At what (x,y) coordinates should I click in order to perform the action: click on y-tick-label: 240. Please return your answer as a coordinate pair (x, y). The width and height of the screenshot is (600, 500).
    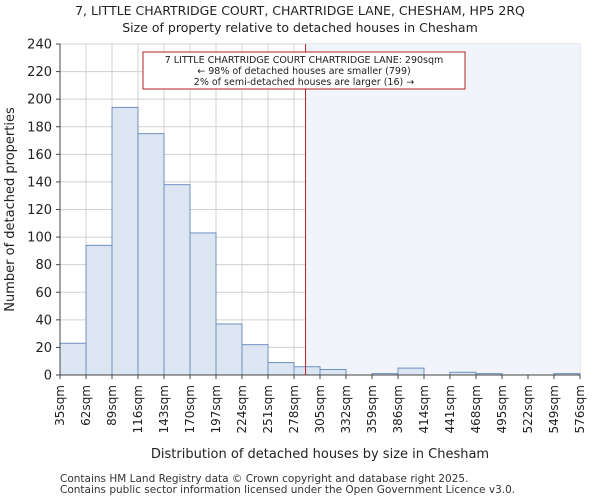
    Looking at the image, I should click on (39, 45).